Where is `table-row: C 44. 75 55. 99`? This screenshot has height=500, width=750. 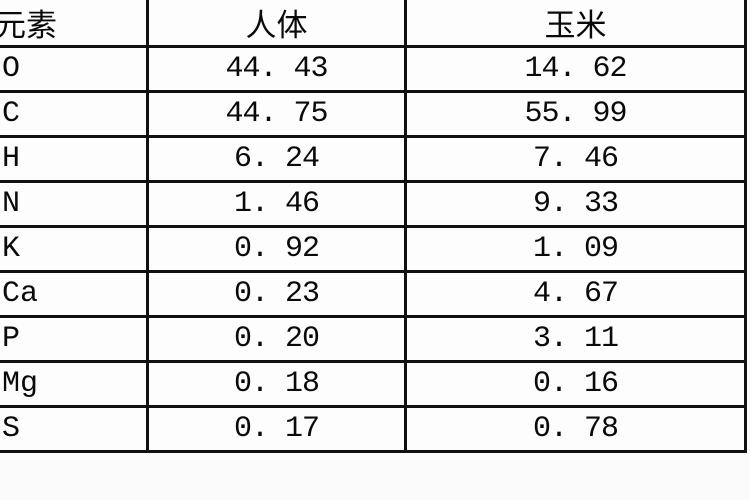 table-row: C 44. 75 55. 99 is located at coordinates (373, 114).